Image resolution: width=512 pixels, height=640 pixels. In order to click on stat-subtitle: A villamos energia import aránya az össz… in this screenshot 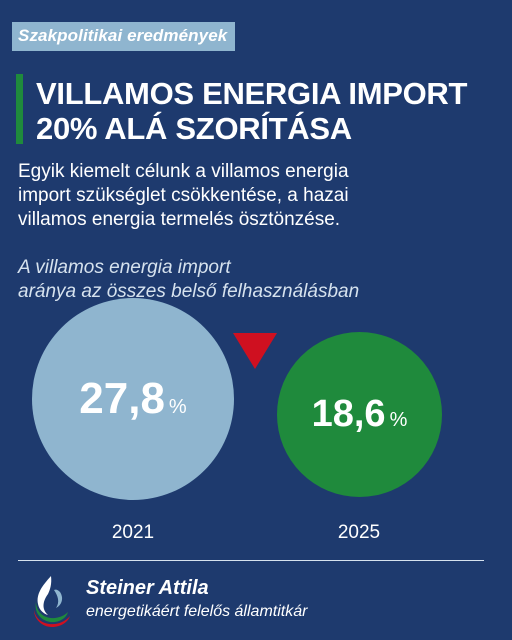, I will do `click(258, 280)`.